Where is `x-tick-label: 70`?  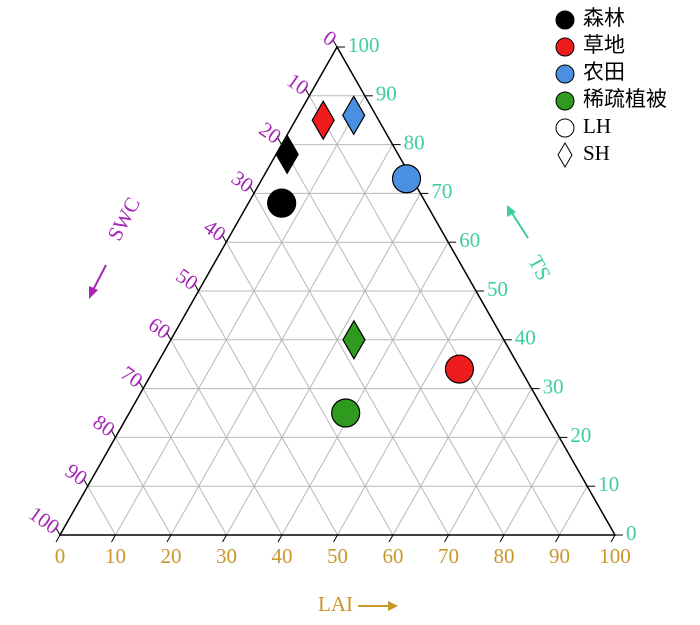
x-tick-label: 70 is located at coordinates (448, 556).